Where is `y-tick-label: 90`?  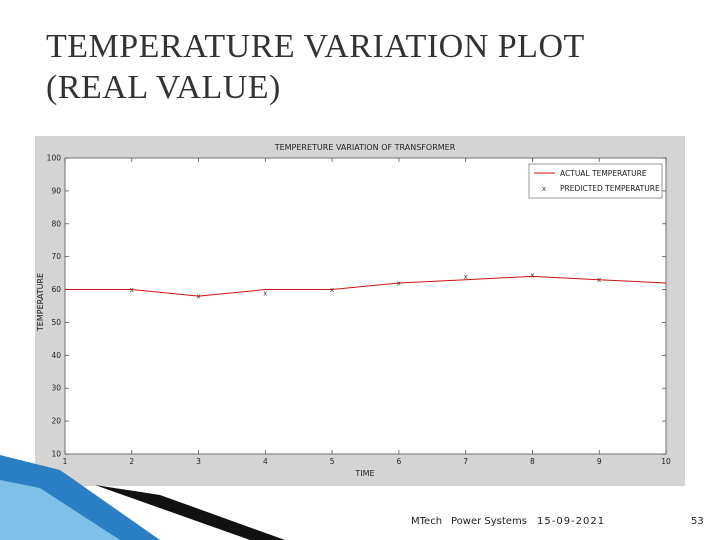 y-tick-label: 90 is located at coordinates (56, 190).